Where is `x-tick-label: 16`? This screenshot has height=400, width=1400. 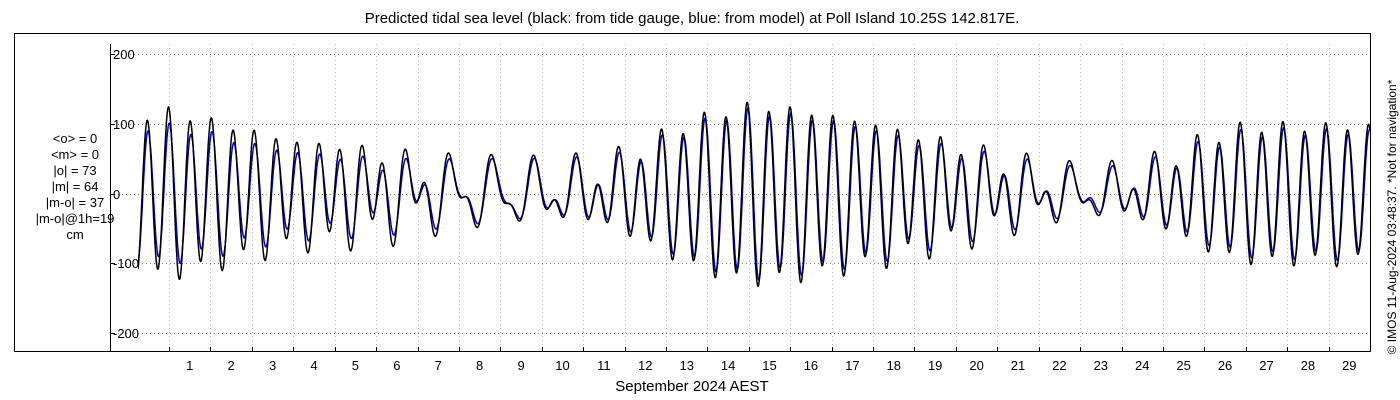 x-tick-label: 16 is located at coordinates (811, 365).